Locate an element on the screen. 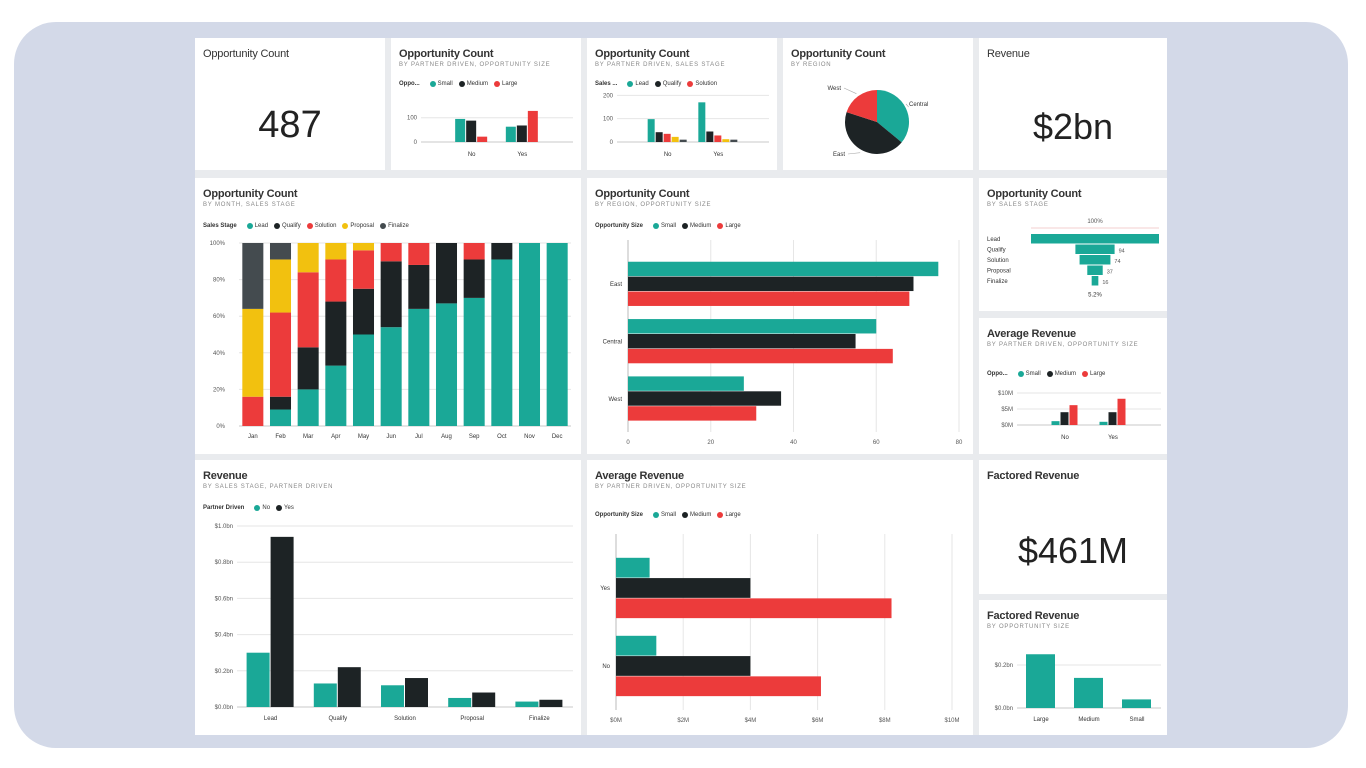 The width and height of the screenshot is (1366, 768). legend-label: Large is located at coordinates (510, 84).